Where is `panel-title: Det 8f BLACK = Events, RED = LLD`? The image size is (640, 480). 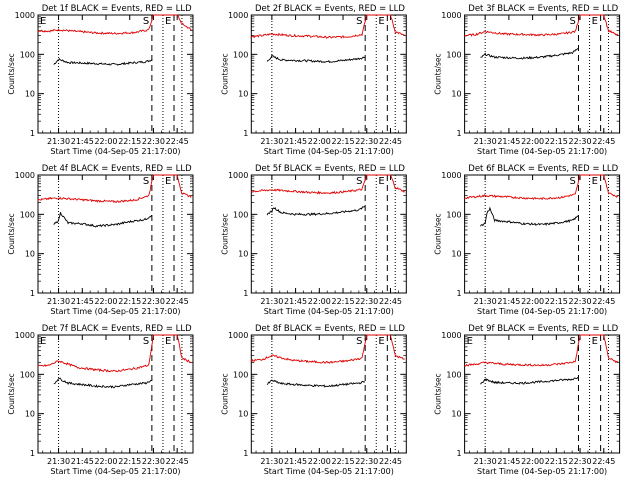 panel-title: Det 8f BLACK = Events, RED = LLD is located at coordinates (330, 329).